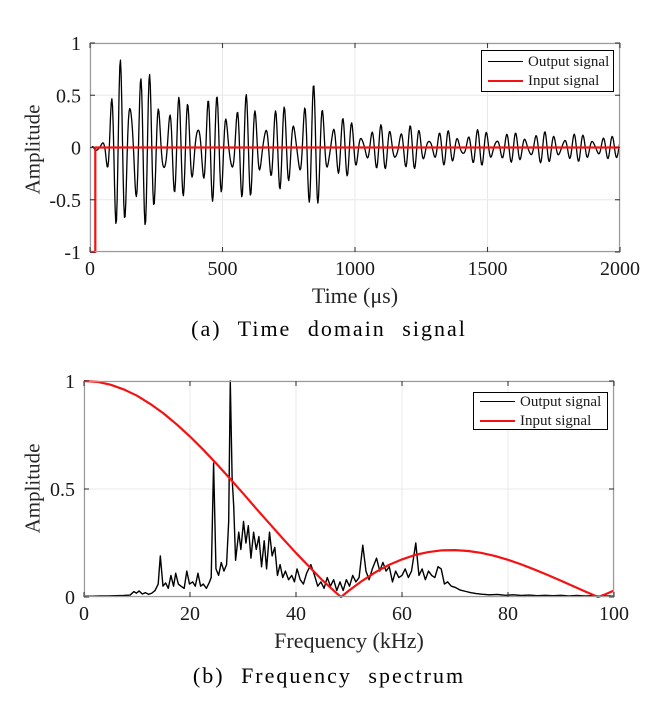 Image resolution: width=658 pixels, height=713 pixels. I want to click on frequency-x-axis-label: Frequency (kHz), so click(349, 640).